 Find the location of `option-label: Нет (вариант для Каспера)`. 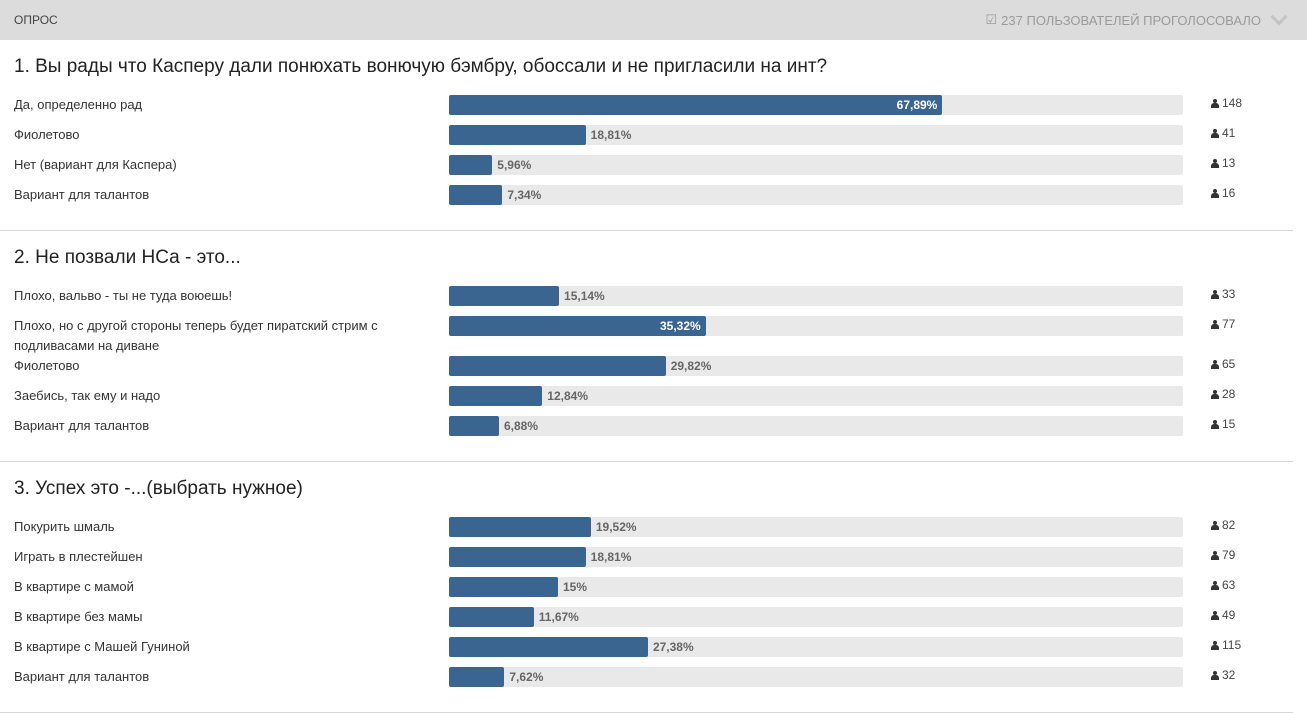

option-label: Нет (вариант для Каспера) is located at coordinates (95, 164).